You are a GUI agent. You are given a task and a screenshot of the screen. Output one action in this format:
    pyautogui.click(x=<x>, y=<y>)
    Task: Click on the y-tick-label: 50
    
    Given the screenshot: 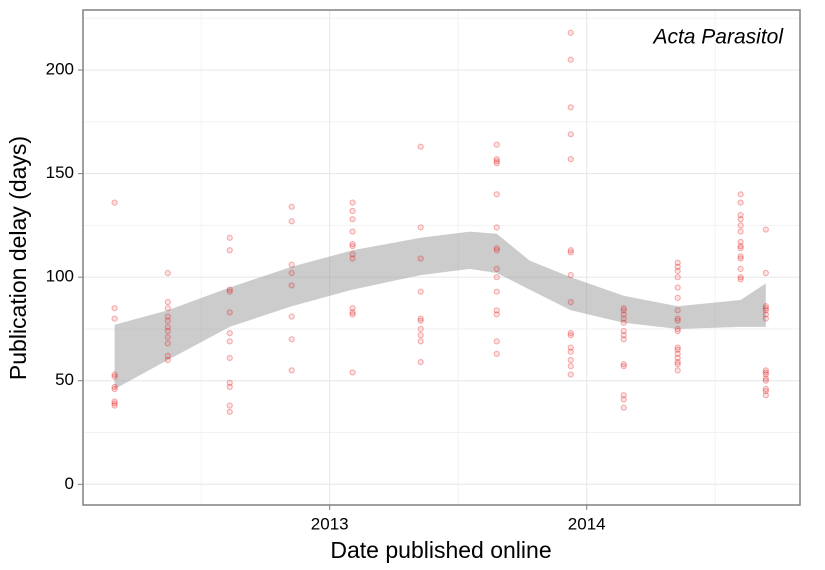 What is the action you would take?
    pyautogui.click(x=64, y=379)
    